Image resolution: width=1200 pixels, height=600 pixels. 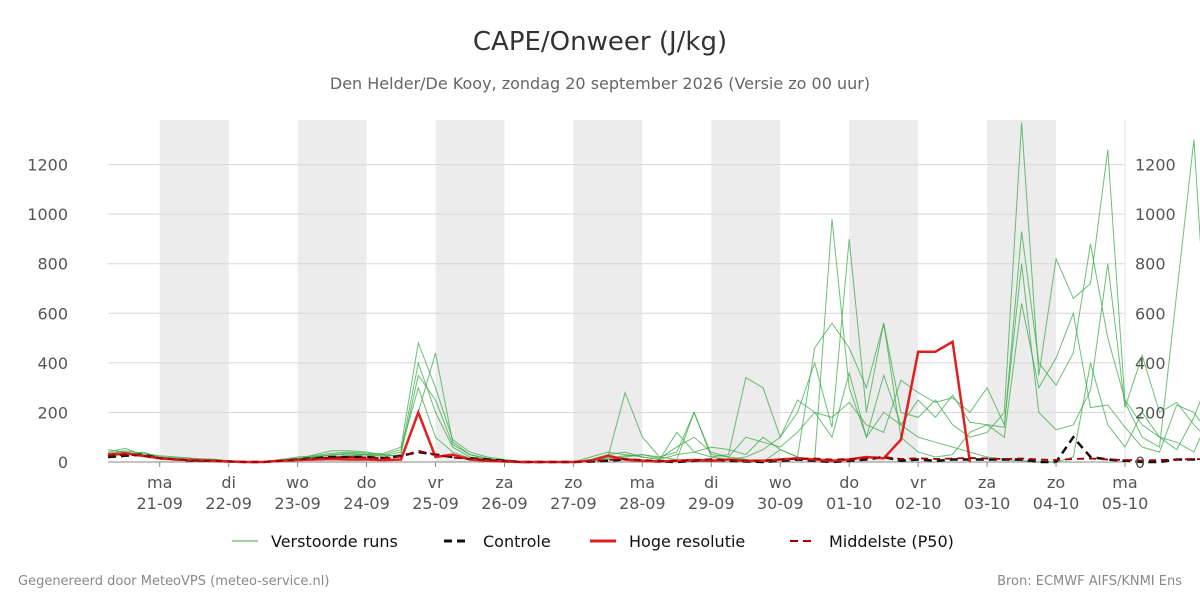 I want to click on x-tick-day-30-09: wo, so click(x=780, y=482).